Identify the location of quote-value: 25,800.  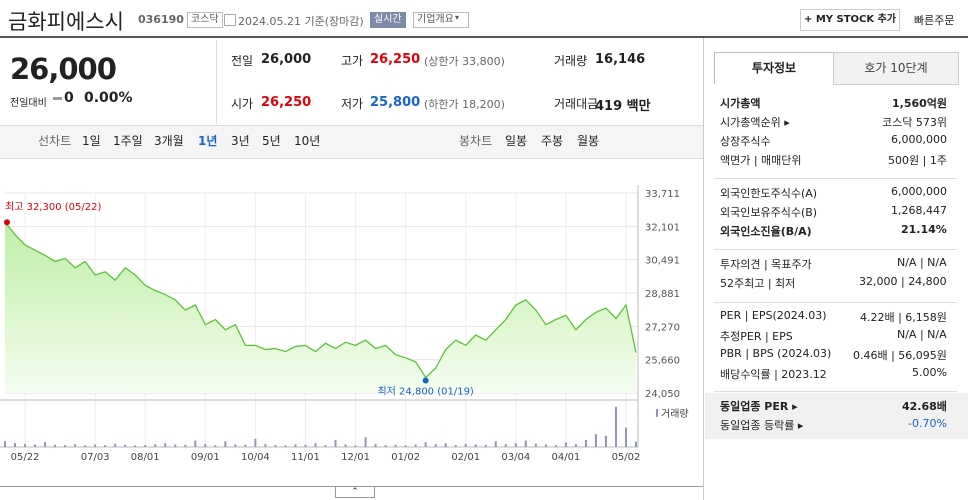
(395, 102).